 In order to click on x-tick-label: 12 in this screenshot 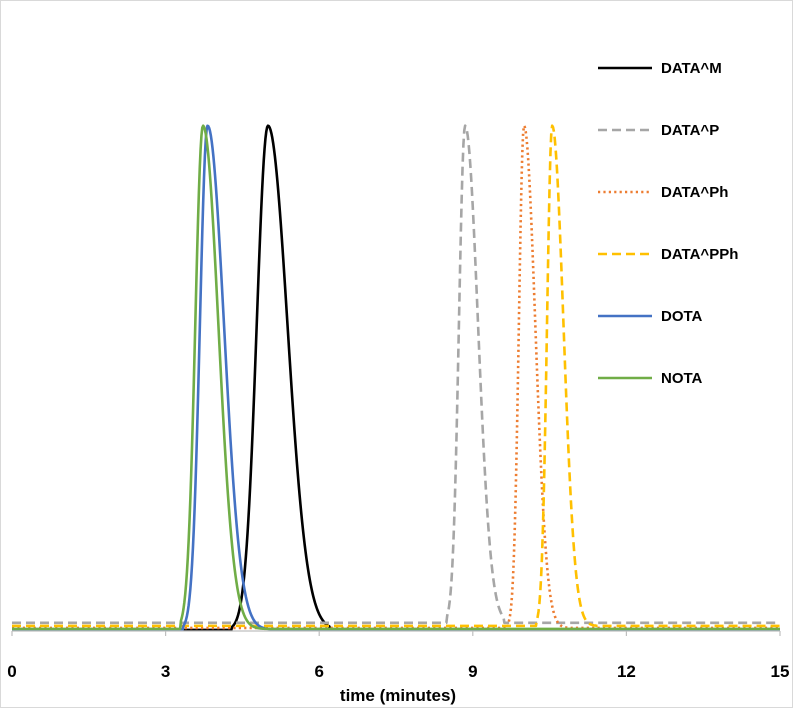, I will do `click(626, 671)`.